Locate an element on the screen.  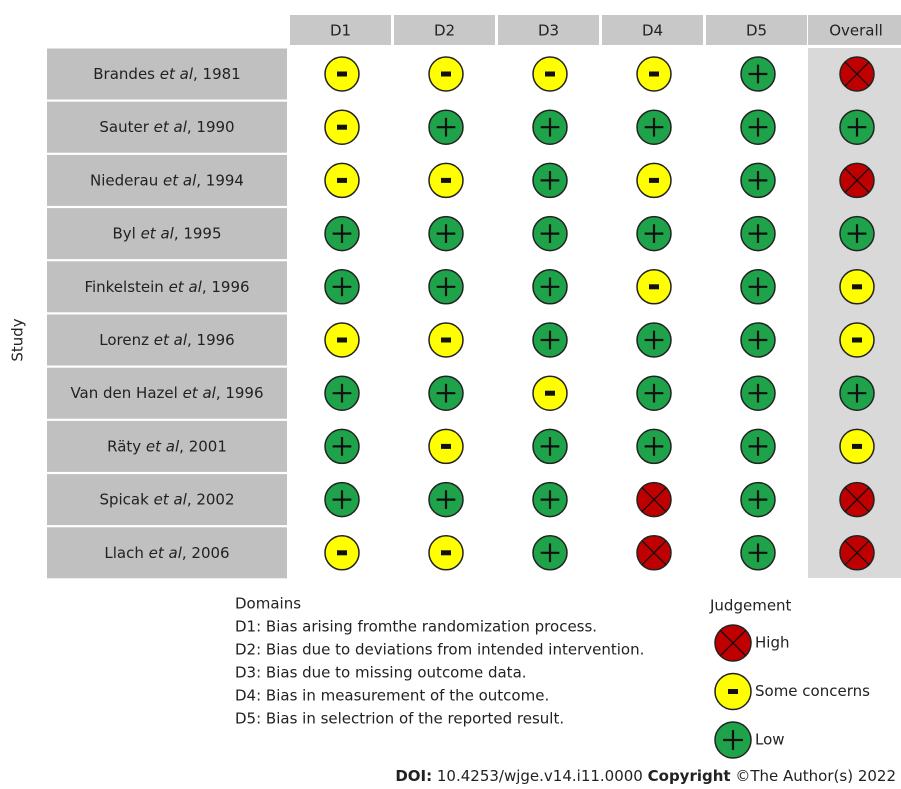
study-label-part: Byl is located at coordinates (126, 233).